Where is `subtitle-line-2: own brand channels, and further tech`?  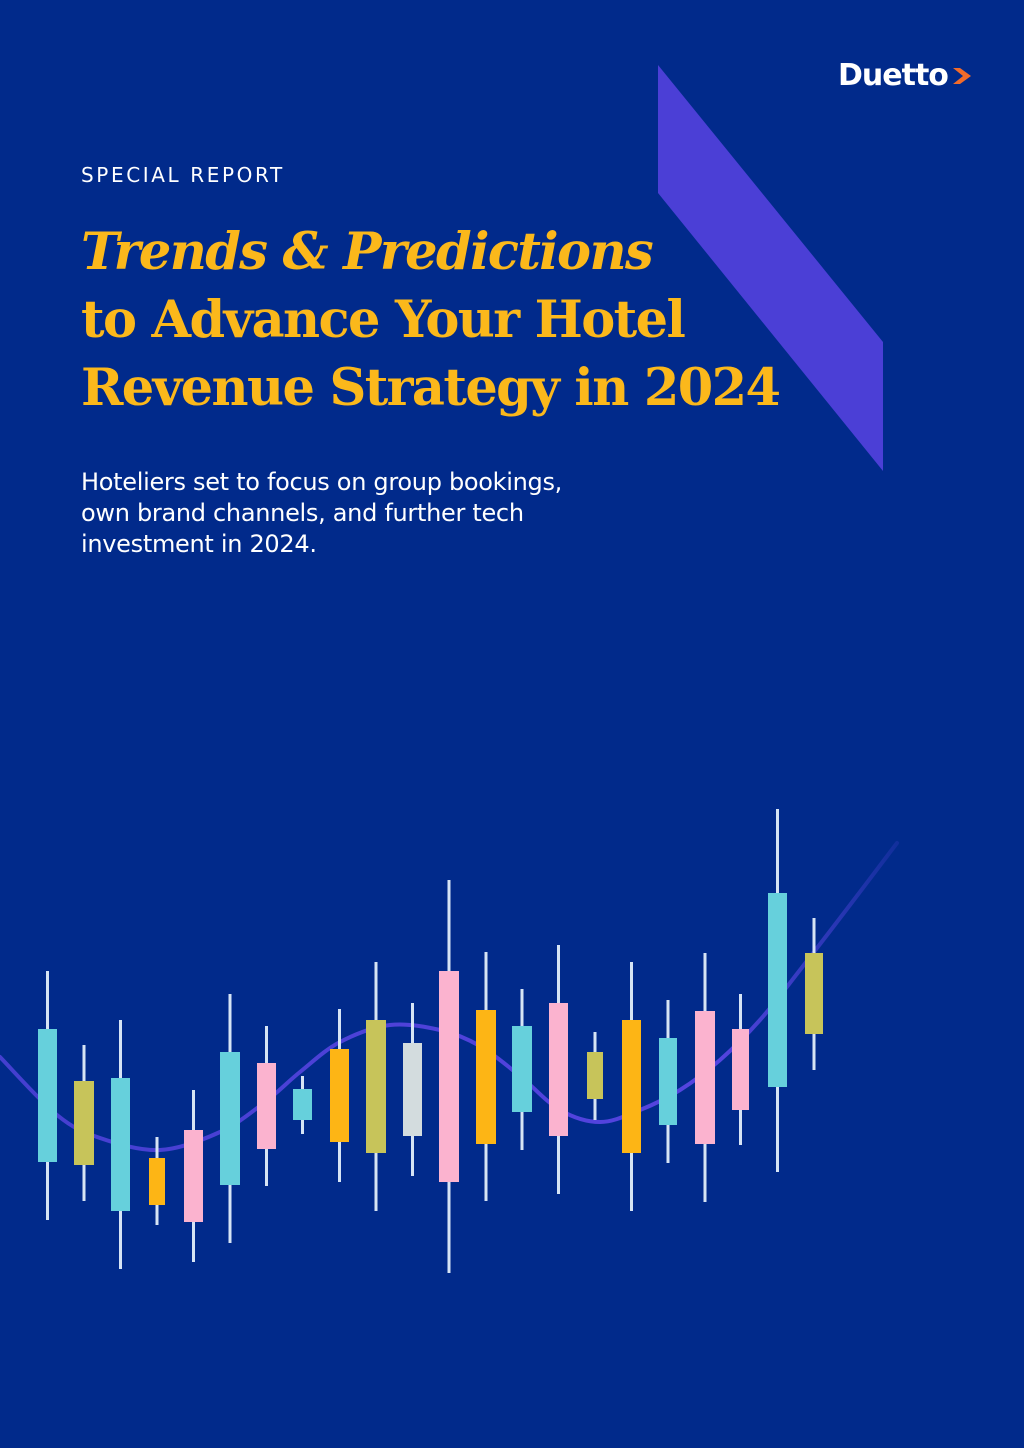
subtitle-line-2: own brand channels, and further tech is located at coordinates (302, 513).